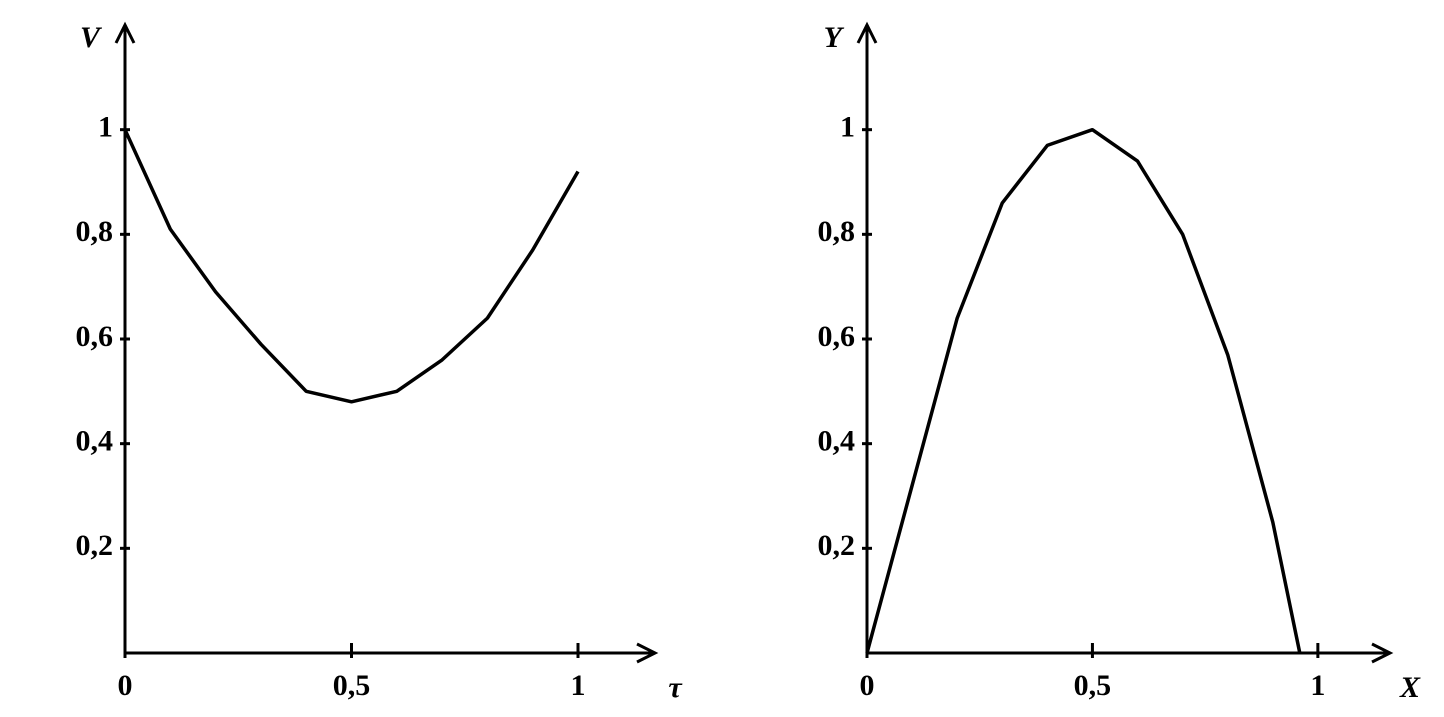 The height and width of the screenshot is (717, 1444). I want to click on y-axis-label: V, so click(91, 37).